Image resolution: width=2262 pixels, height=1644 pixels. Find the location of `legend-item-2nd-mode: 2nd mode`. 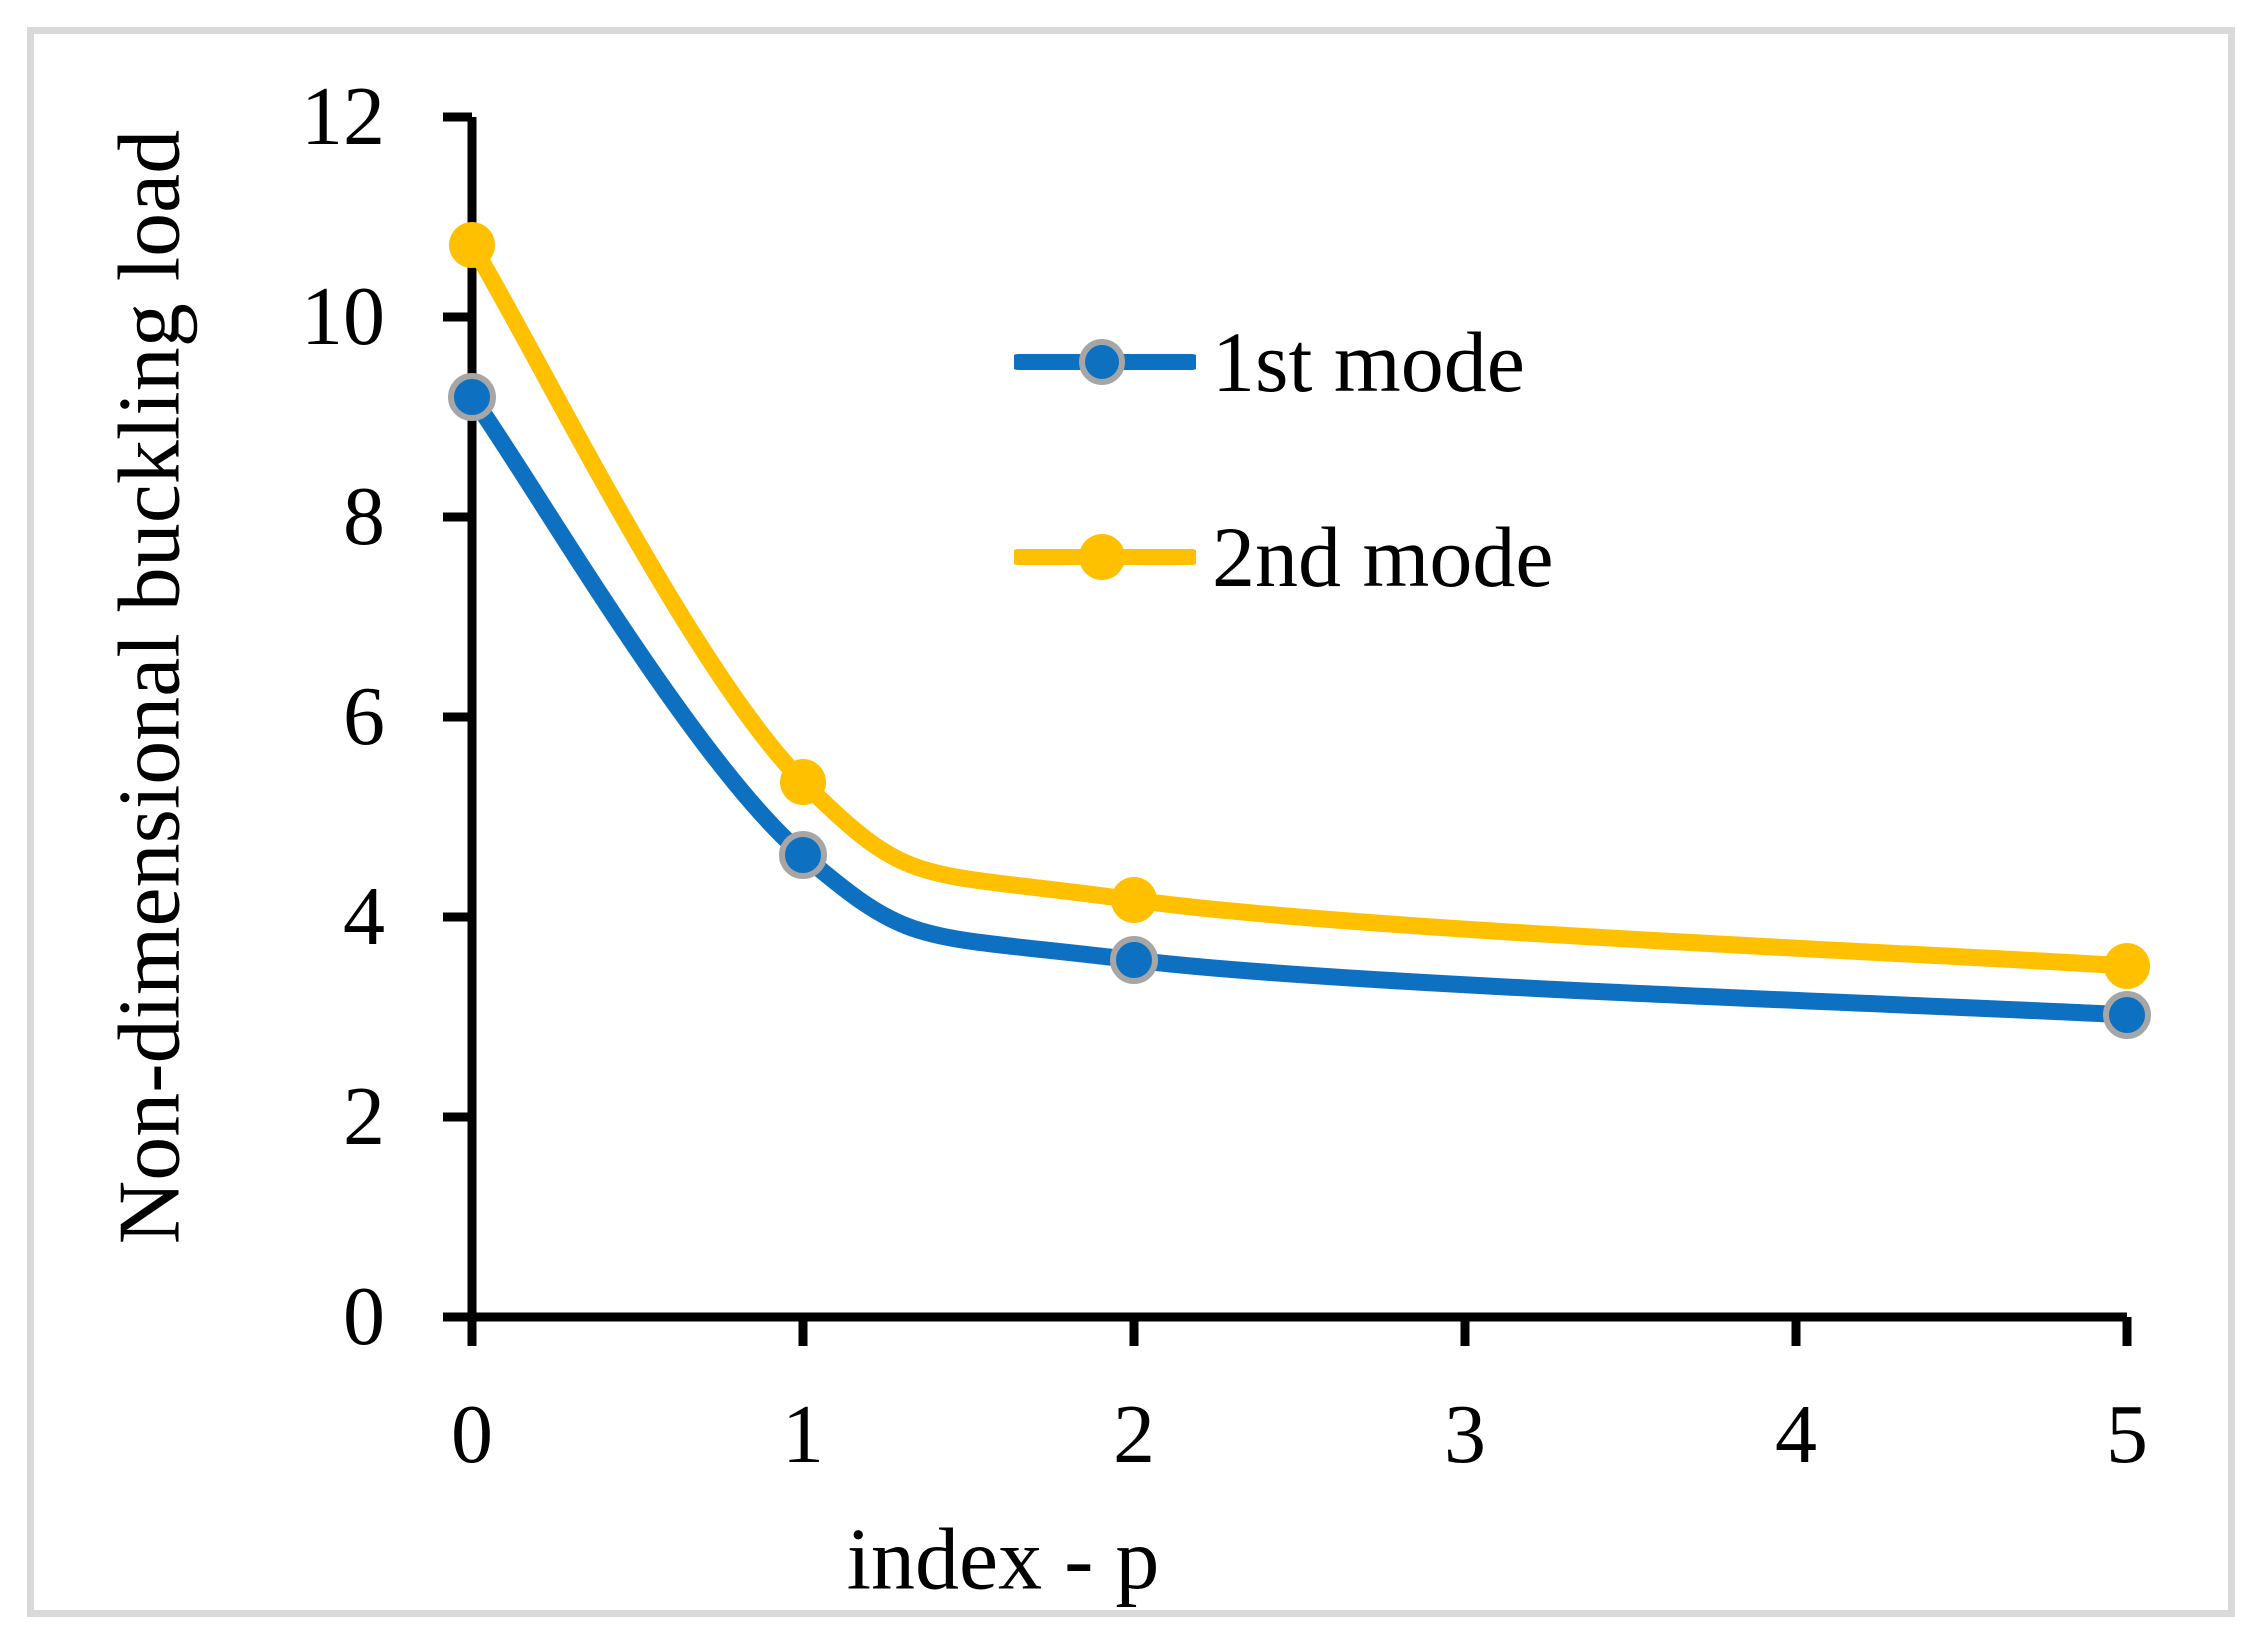

legend-item-2nd-mode: 2nd mode is located at coordinates (1284, 557).